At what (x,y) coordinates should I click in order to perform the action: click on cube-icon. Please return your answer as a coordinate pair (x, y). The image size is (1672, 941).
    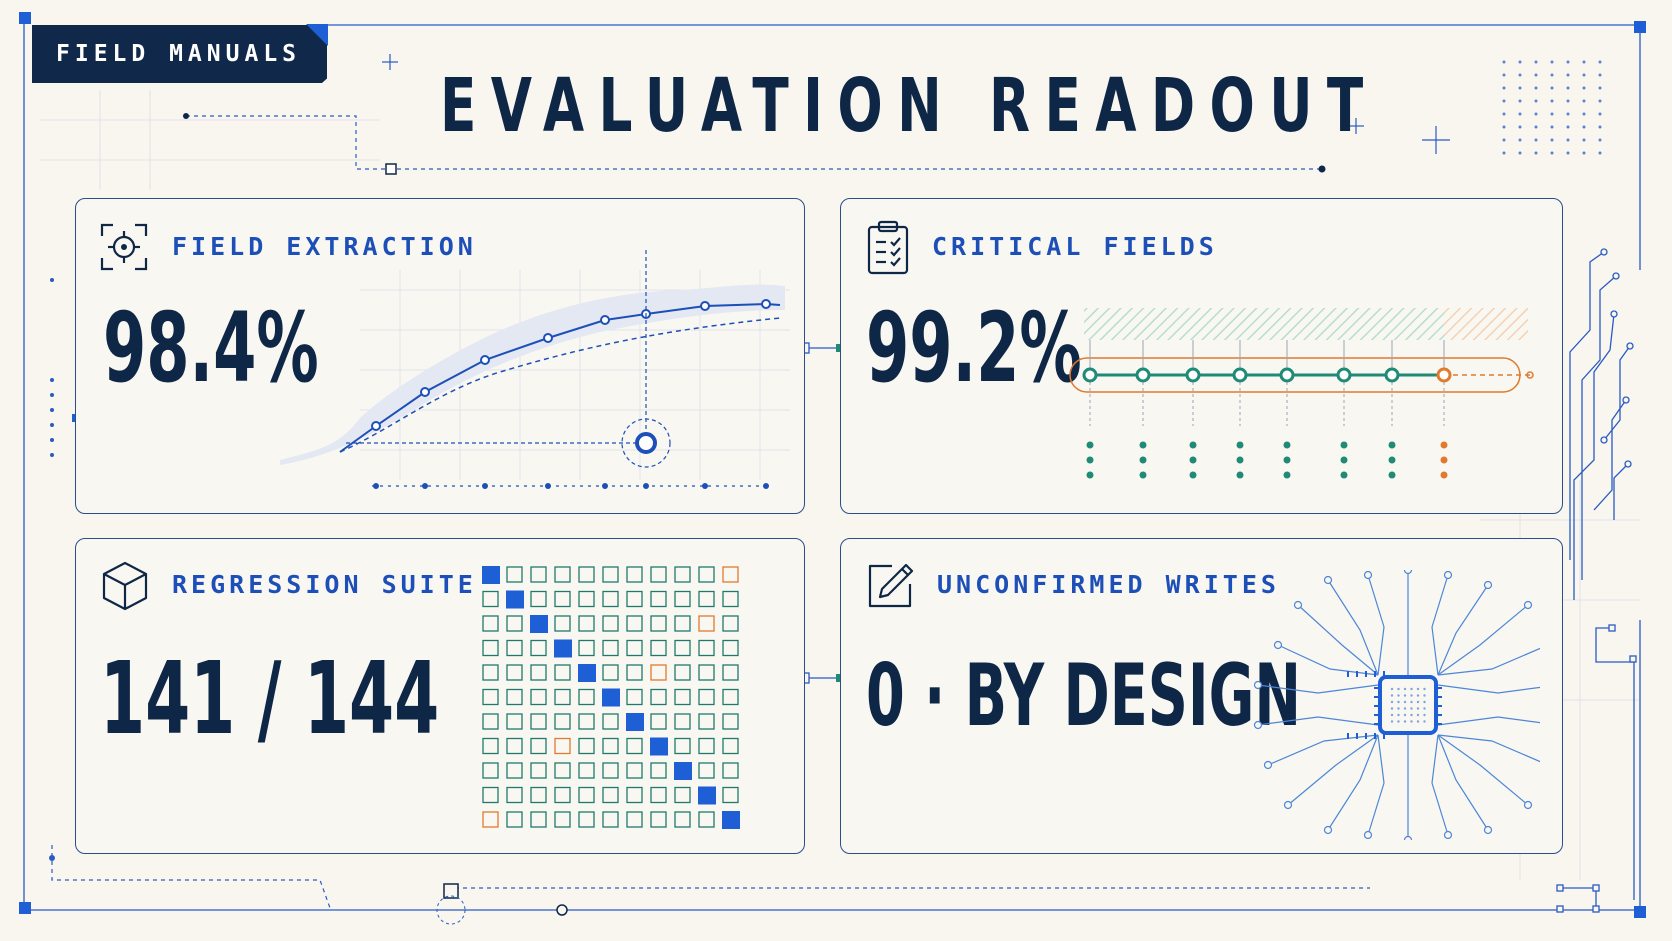
    Looking at the image, I should click on (125, 586).